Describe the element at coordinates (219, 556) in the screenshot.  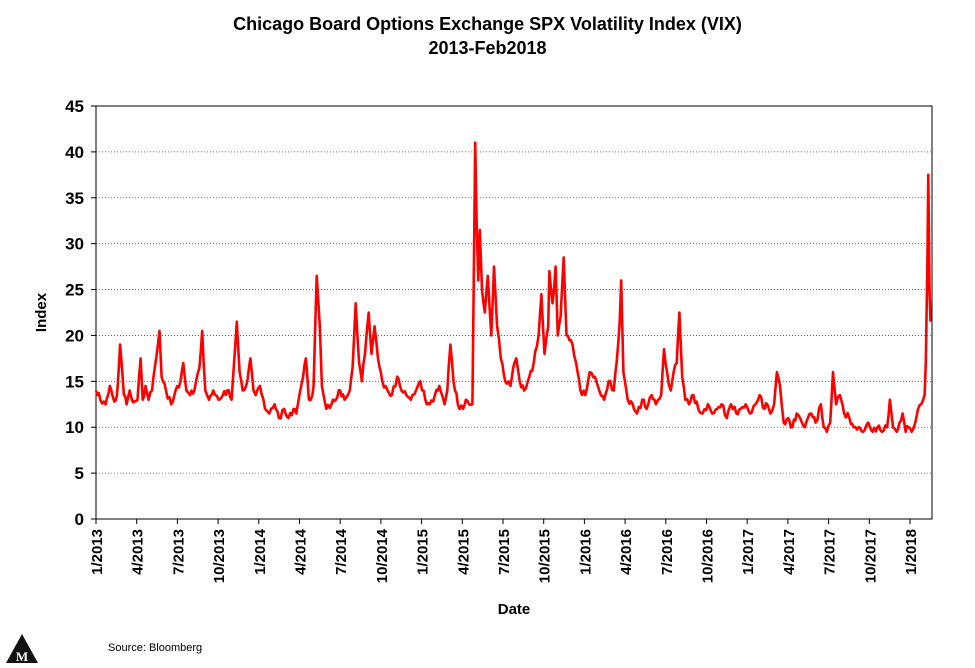
I see `x-tick-label: 10/2013` at that location.